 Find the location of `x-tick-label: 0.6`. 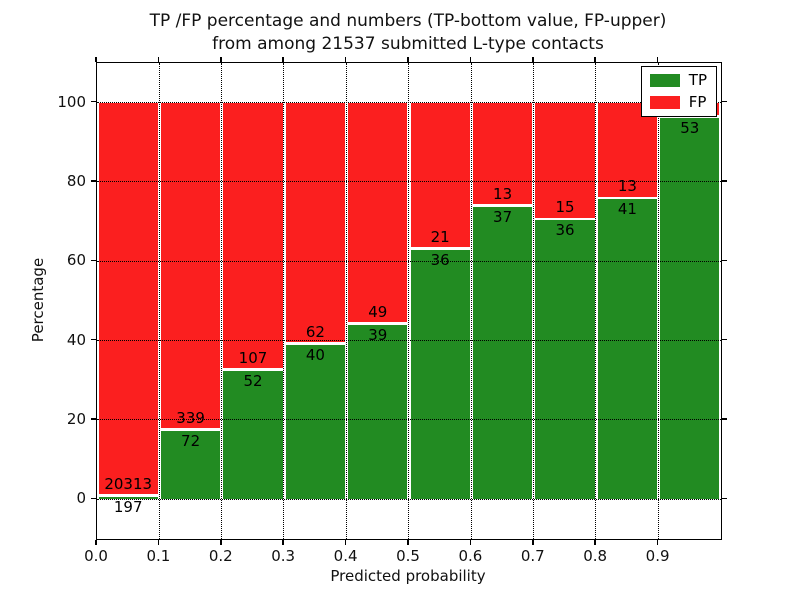

x-tick-label: 0.6 is located at coordinates (470, 556).